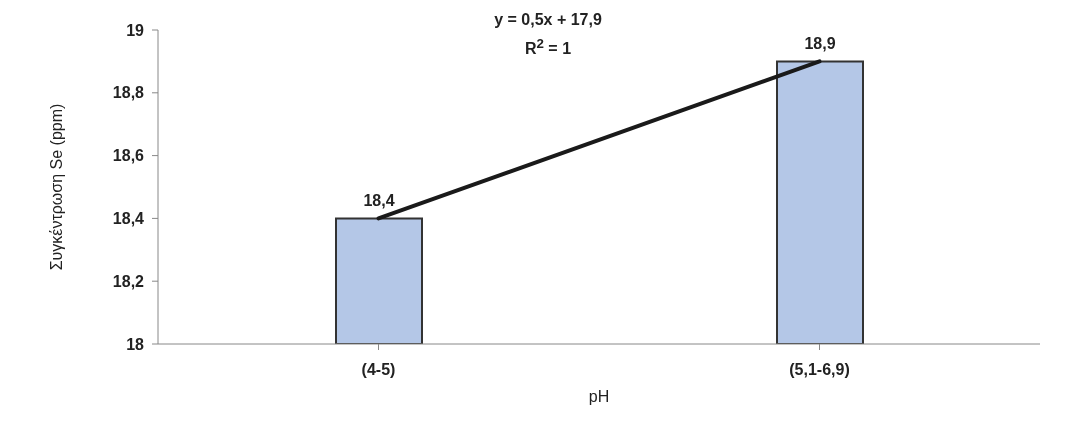 This screenshot has width=1068, height=432. What do you see at coordinates (56, 187) in the screenshot?
I see `y-axis-title: Συγκέντρωση Se (ppm)` at bounding box center [56, 187].